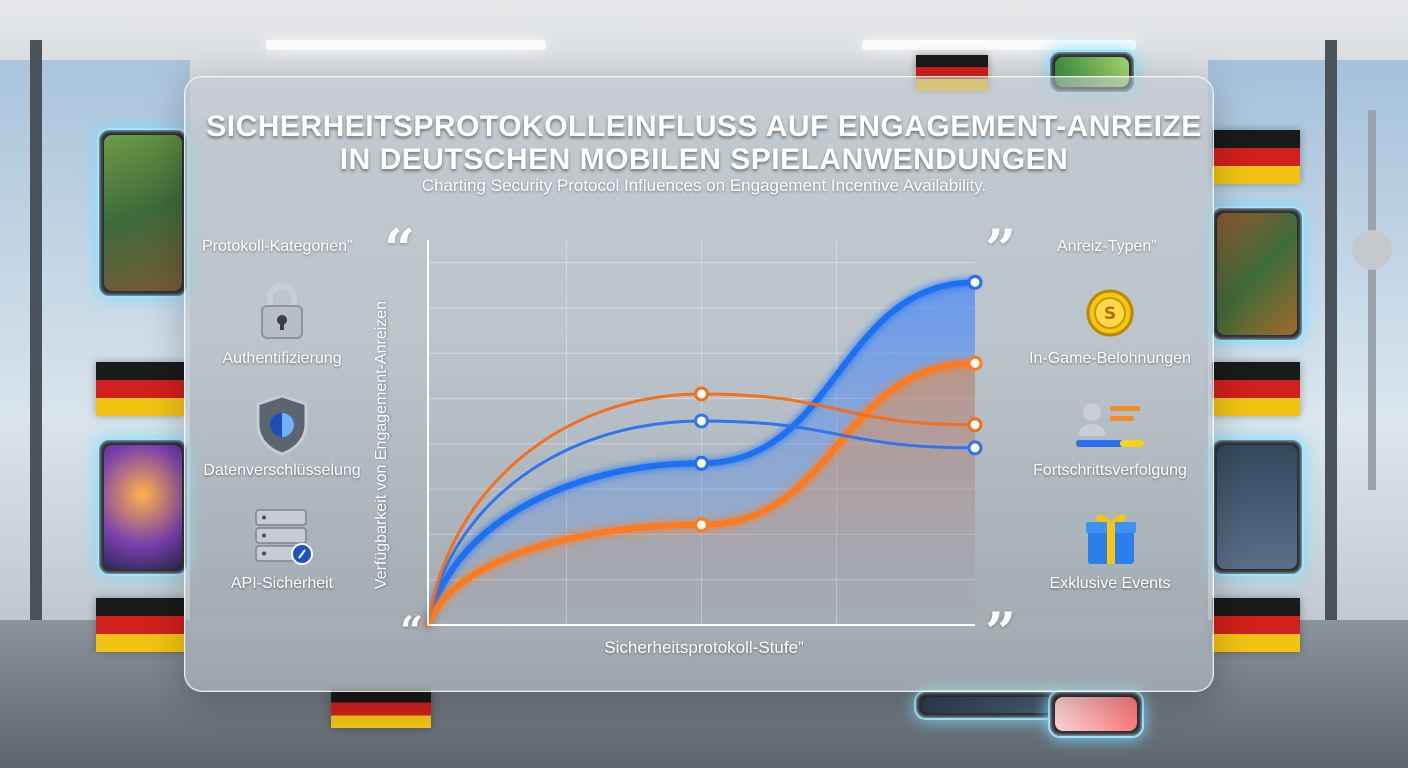 This screenshot has width=1408, height=768. What do you see at coordinates (400, 249) in the screenshot?
I see `open-quote-top: “` at bounding box center [400, 249].